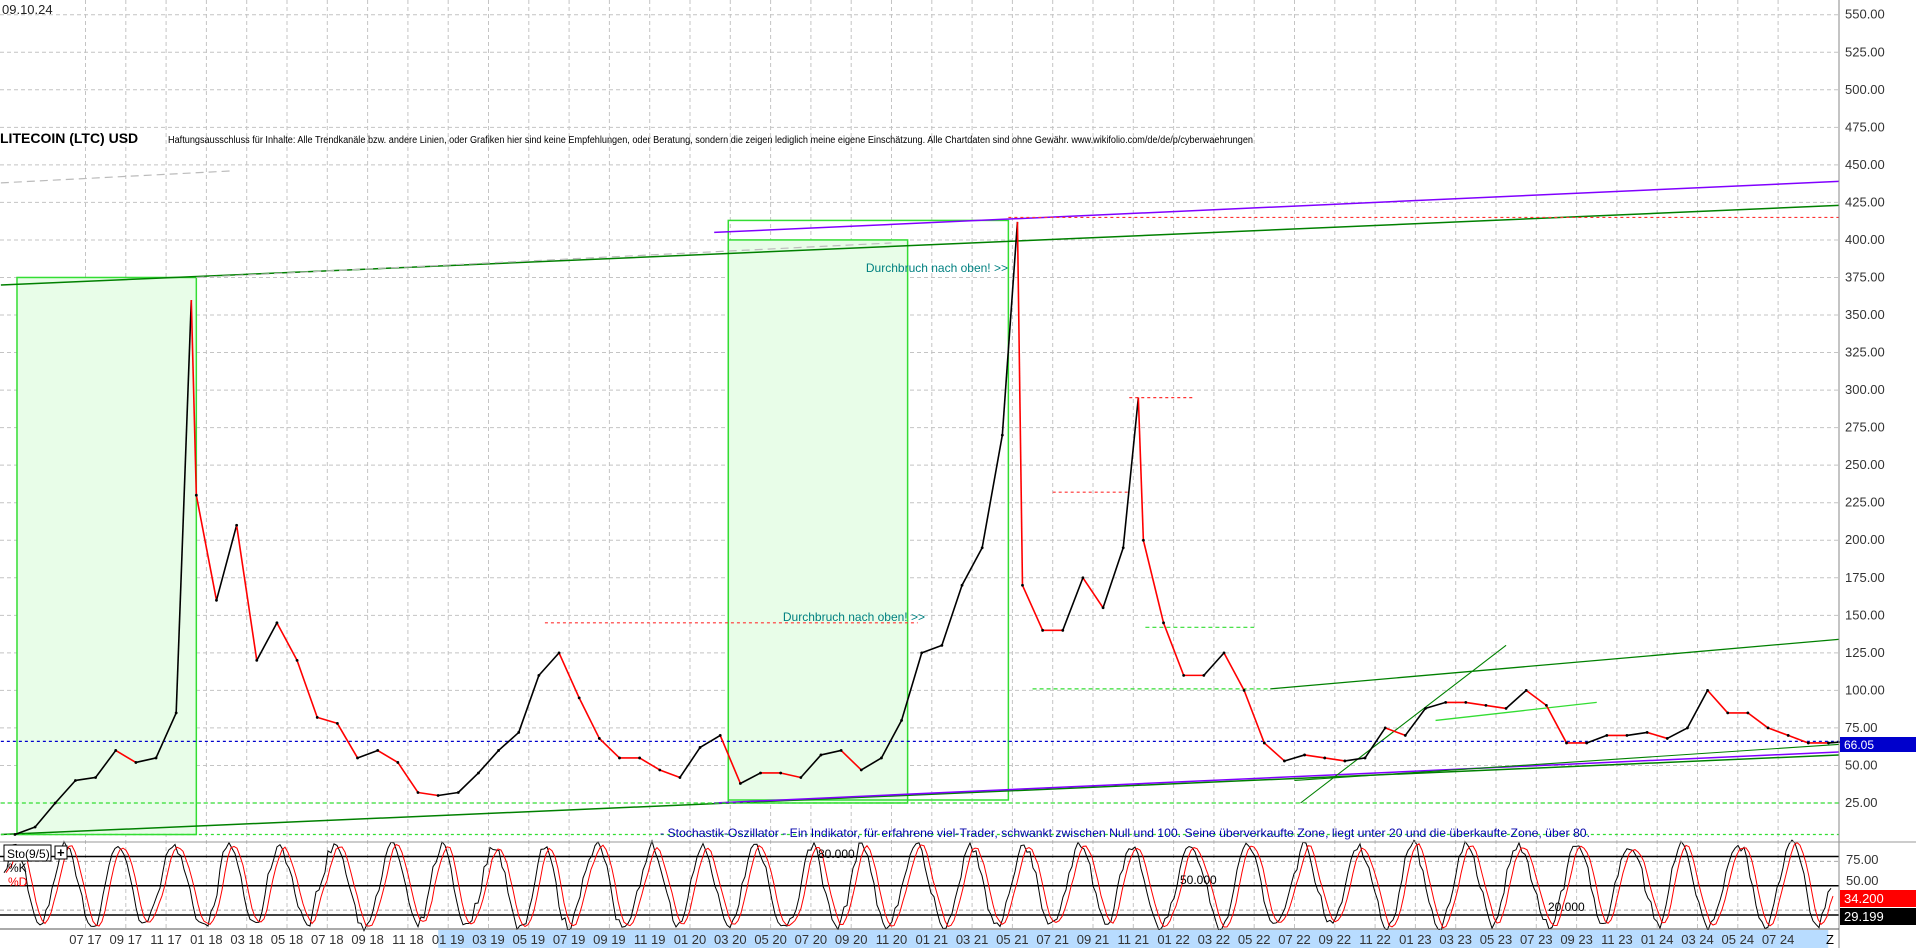 The image size is (1916, 948). I want to click on date-tick-label: 01 20, so click(690, 939).